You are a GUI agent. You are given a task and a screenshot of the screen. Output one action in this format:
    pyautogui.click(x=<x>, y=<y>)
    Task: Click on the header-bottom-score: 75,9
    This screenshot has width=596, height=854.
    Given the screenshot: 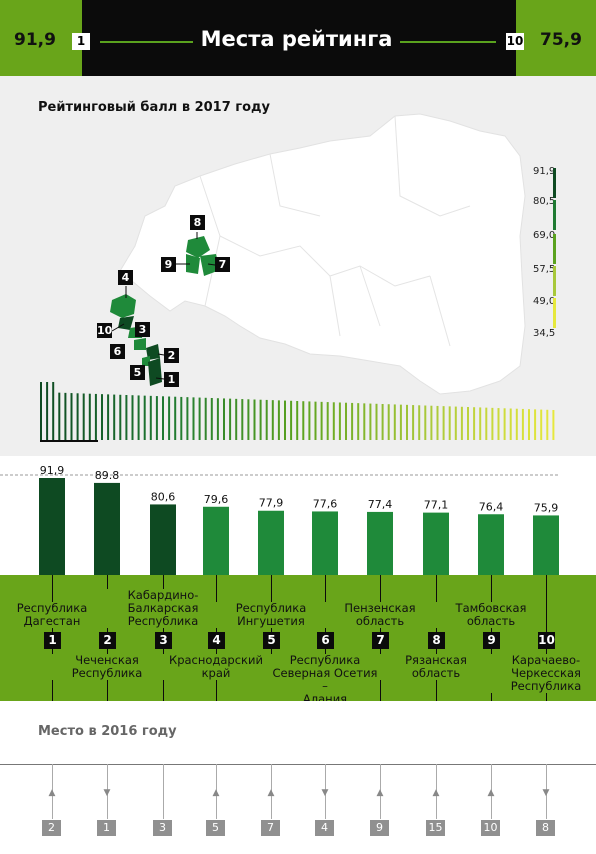 What is the action you would take?
    pyautogui.click(x=561, y=40)
    